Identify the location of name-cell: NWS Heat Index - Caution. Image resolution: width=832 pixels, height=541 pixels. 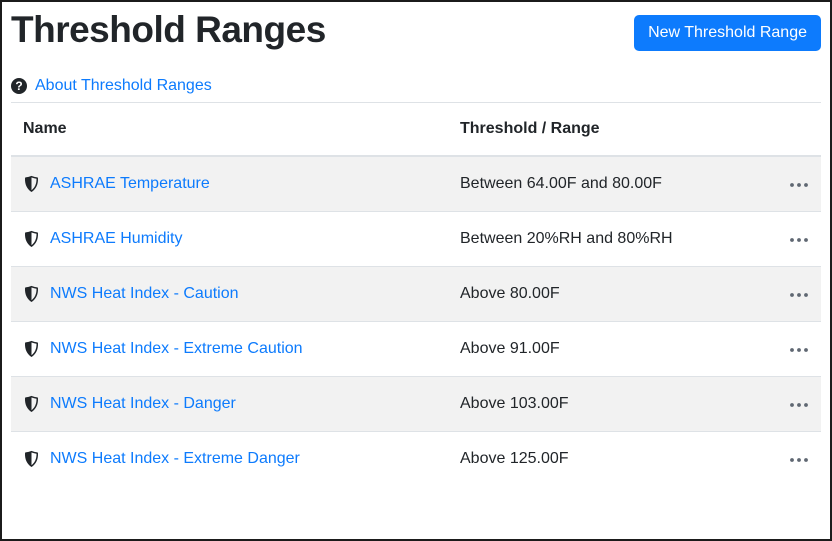
(229, 294).